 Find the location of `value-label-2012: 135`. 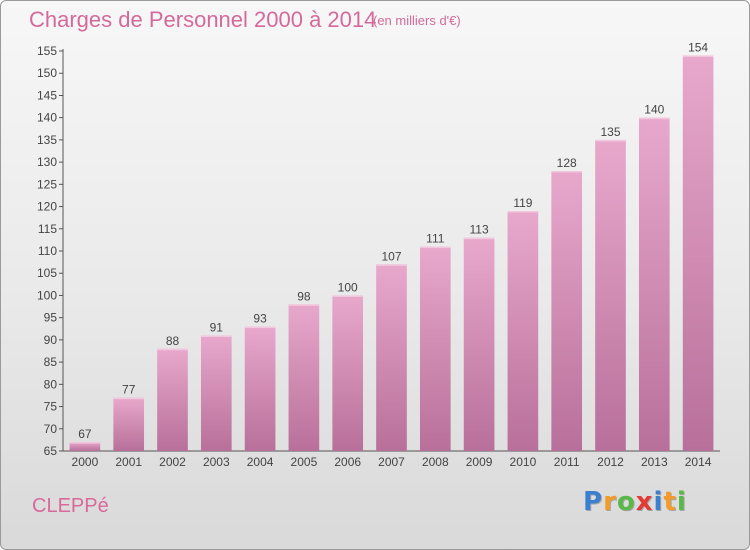

value-label-2012: 135 is located at coordinates (610, 132).